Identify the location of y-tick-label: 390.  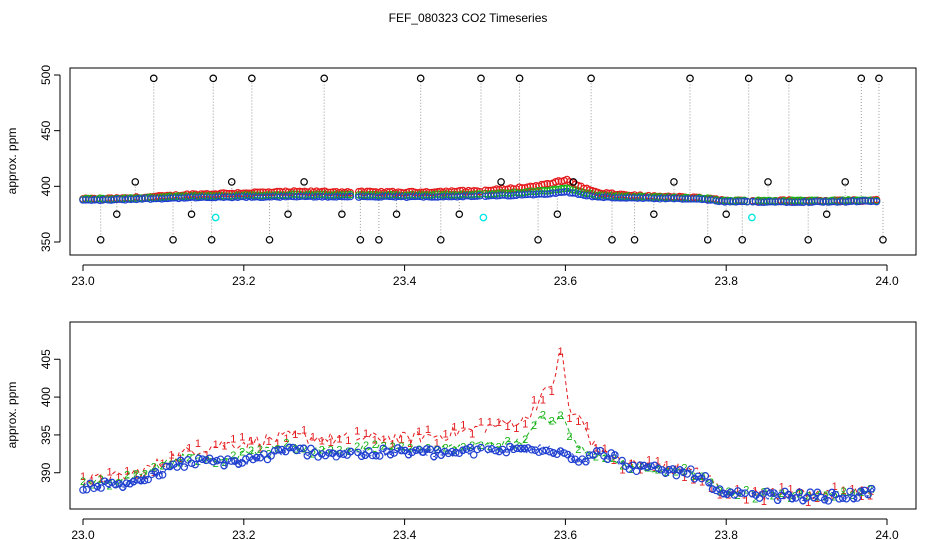
(46, 472).